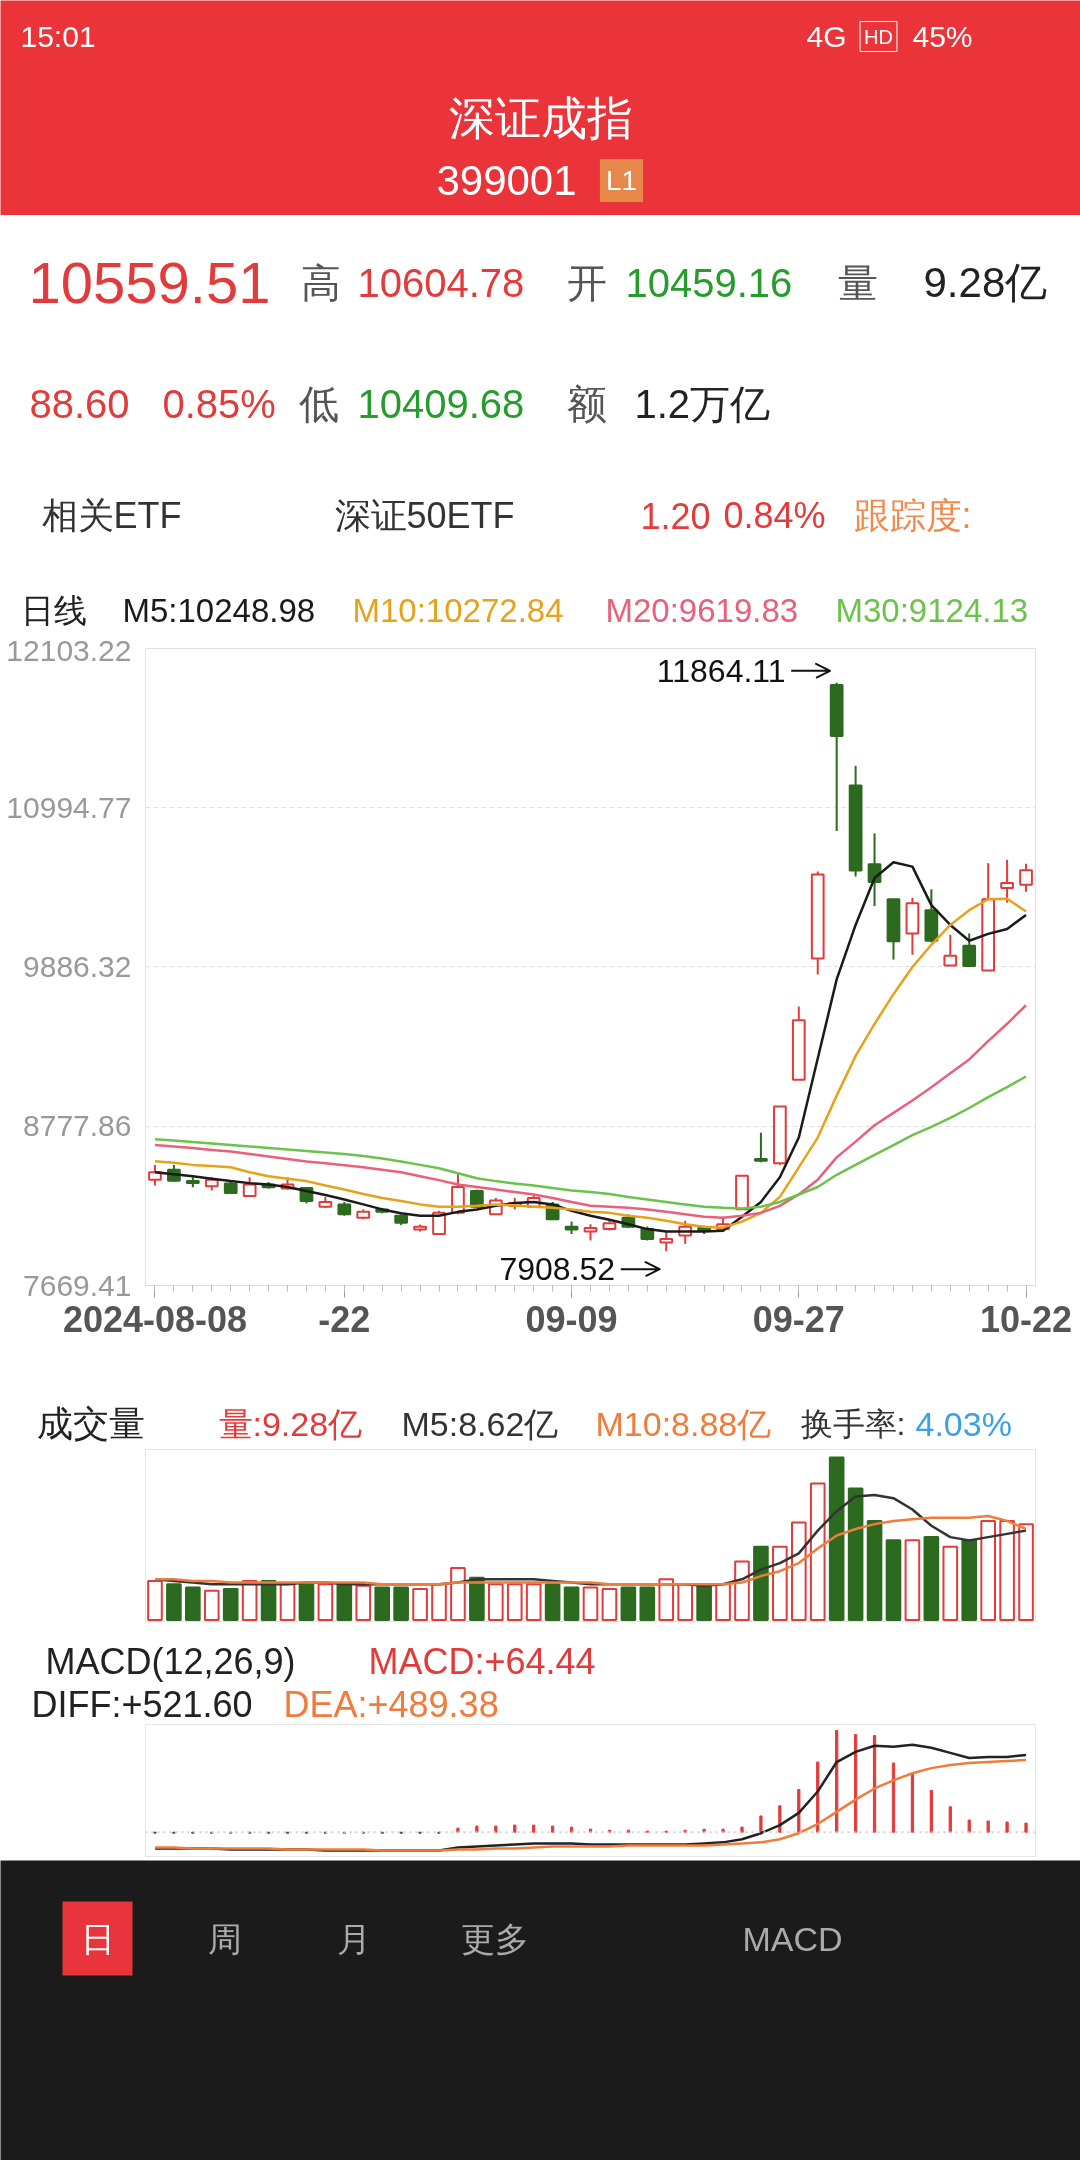 The height and width of the screenshot is (2160, 1080). I want to click on text: M20:9619.83, so click(702, 610).